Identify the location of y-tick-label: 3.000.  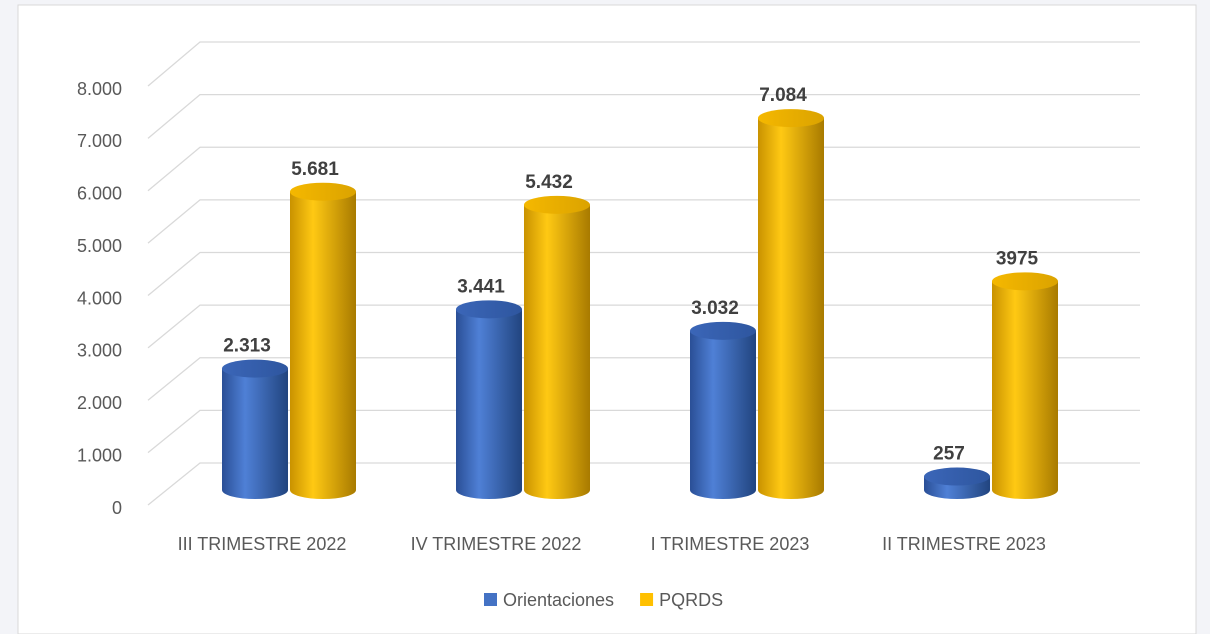
(99, 351).